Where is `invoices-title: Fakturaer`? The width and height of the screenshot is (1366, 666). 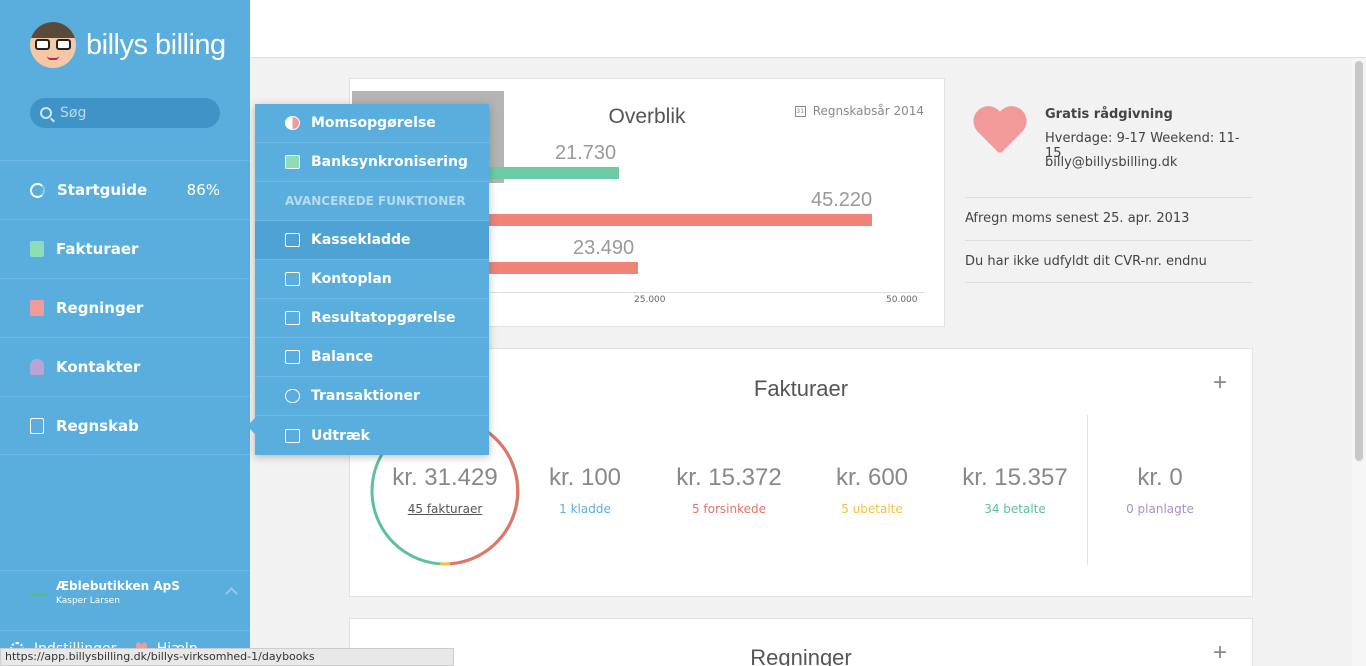 invoices-title: Fakturaer is located at coordinates (801, 388).